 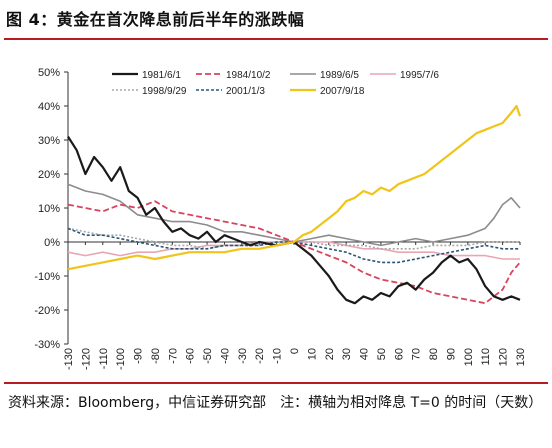 What do you see at coordinates (521, 357) in the screenshot?
I see `x-tick-label: 130` at bounding box center [521, 357].